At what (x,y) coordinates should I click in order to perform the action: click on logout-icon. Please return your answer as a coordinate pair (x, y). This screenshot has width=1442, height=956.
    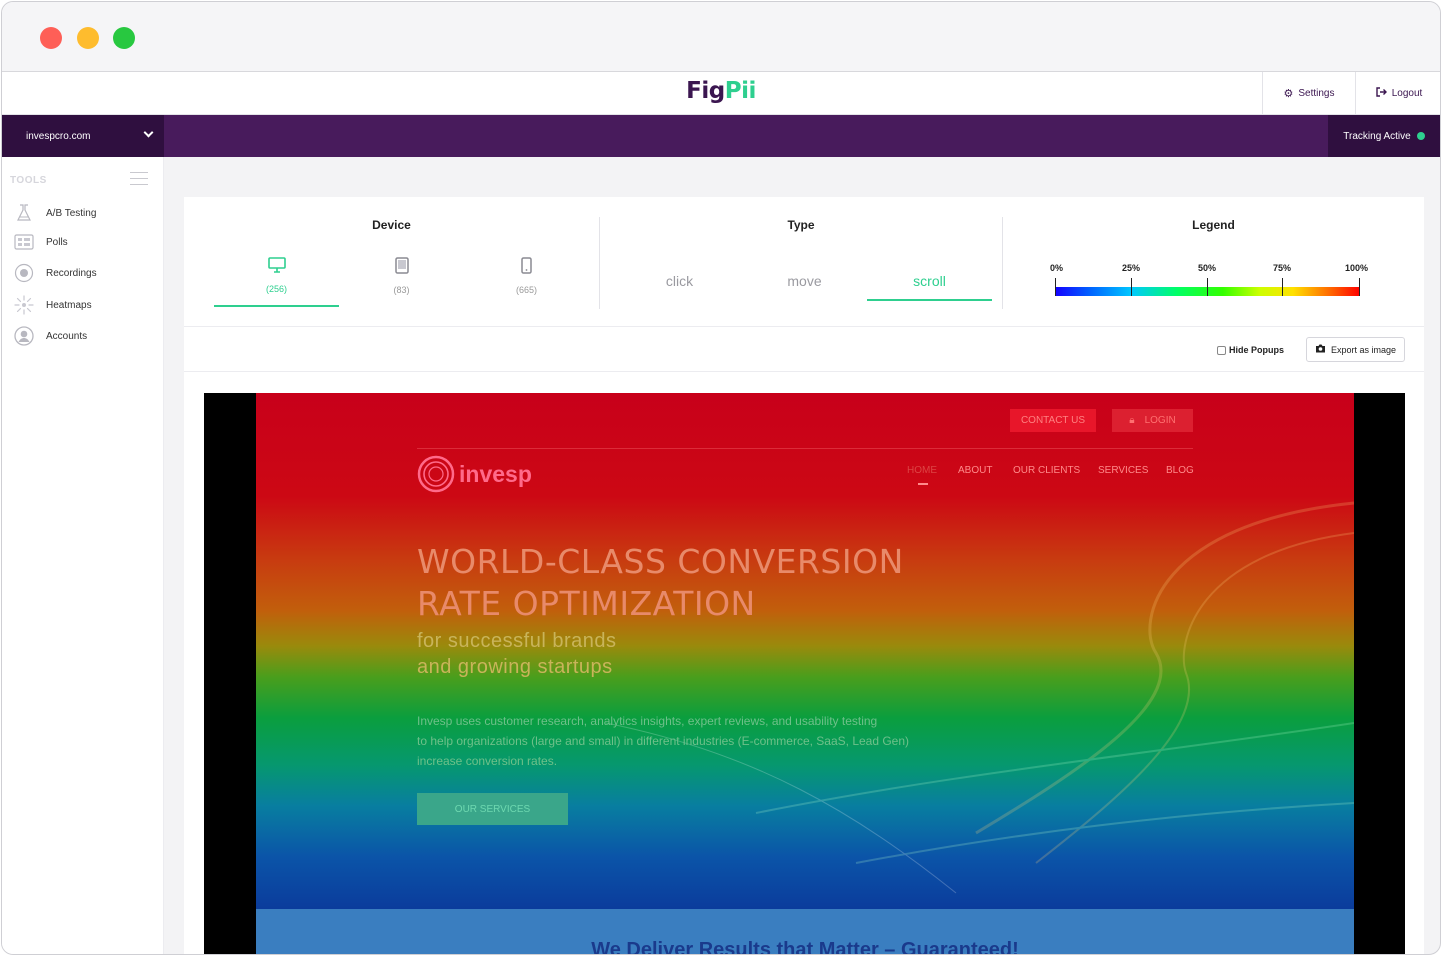
    Looking at the image, I should click on (1381, 93).